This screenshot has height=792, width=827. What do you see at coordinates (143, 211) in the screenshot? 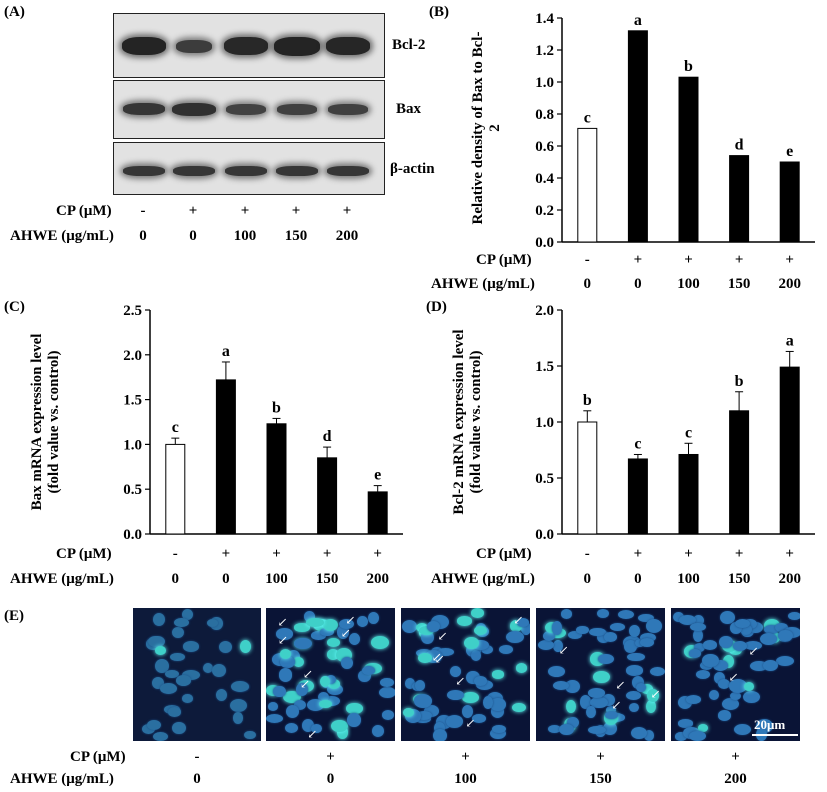
I see `panel-a-cp-value: -` at bounding box center [143, 211].